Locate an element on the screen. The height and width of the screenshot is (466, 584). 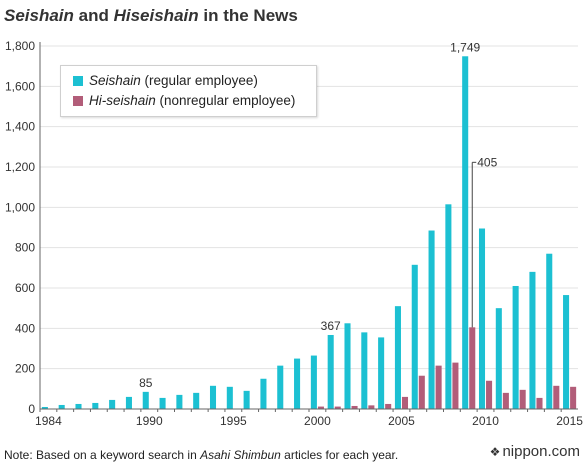
title-hiseishain: Hiseishain is located at coordinates (156, 15).